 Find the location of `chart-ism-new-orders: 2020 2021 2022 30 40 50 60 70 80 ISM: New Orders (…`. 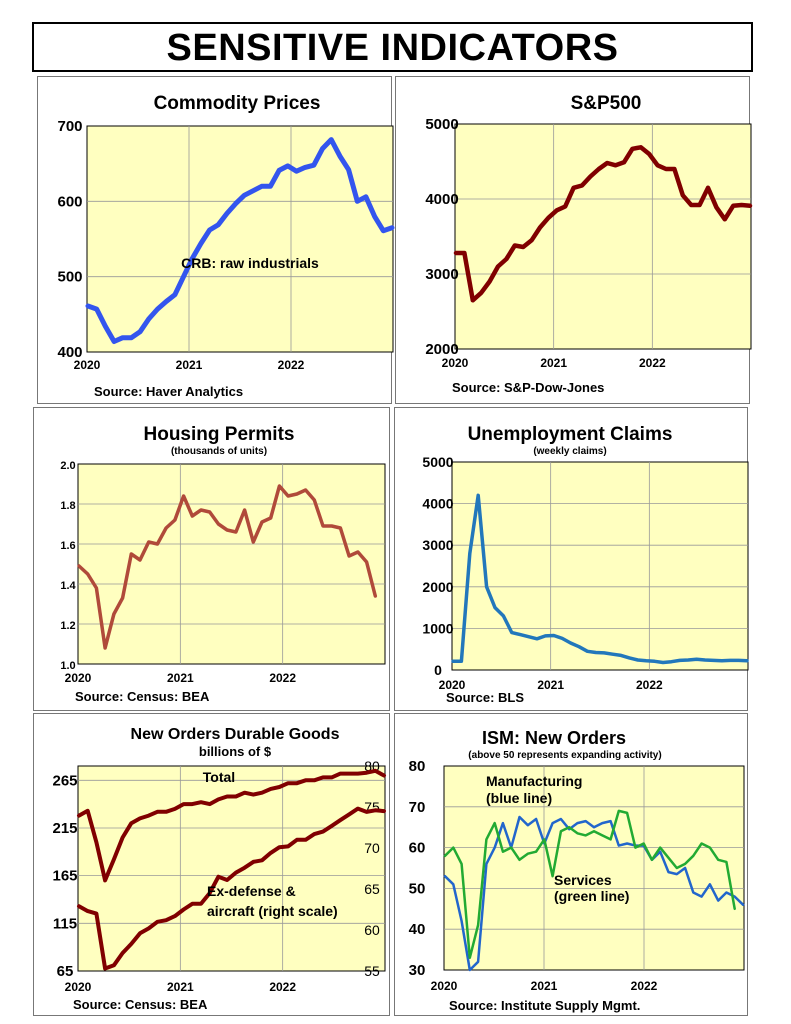

chart-ism-new-orders: 2020 2021 2022 30 40 50 60 70 80 ISM: New Orders (… is located at coordinates (577, 870).